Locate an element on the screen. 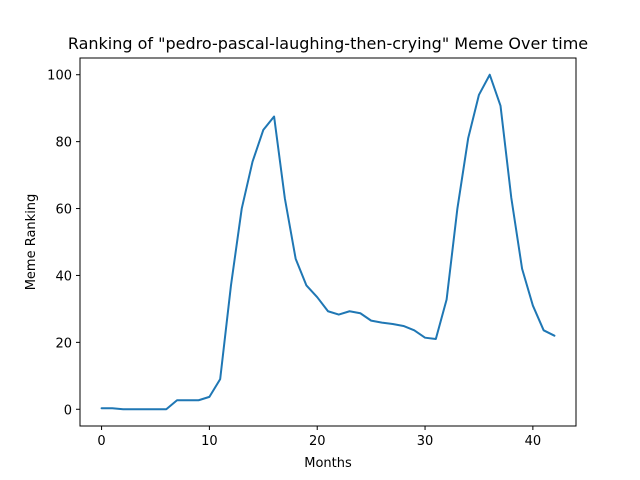 The height and width of the screenshot is (480, 640). y-tick-label: 0 is located at coordinates (68, 410).